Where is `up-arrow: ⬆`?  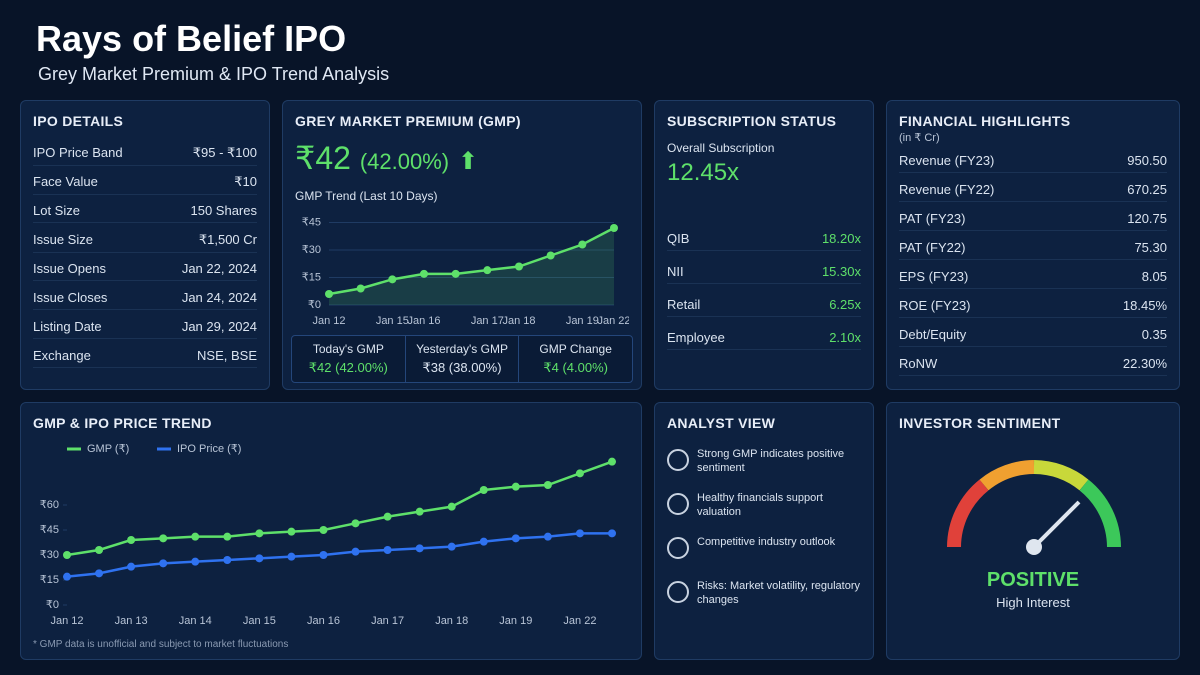 up-arrow: ⬆ is located at coordinates (468, 161).